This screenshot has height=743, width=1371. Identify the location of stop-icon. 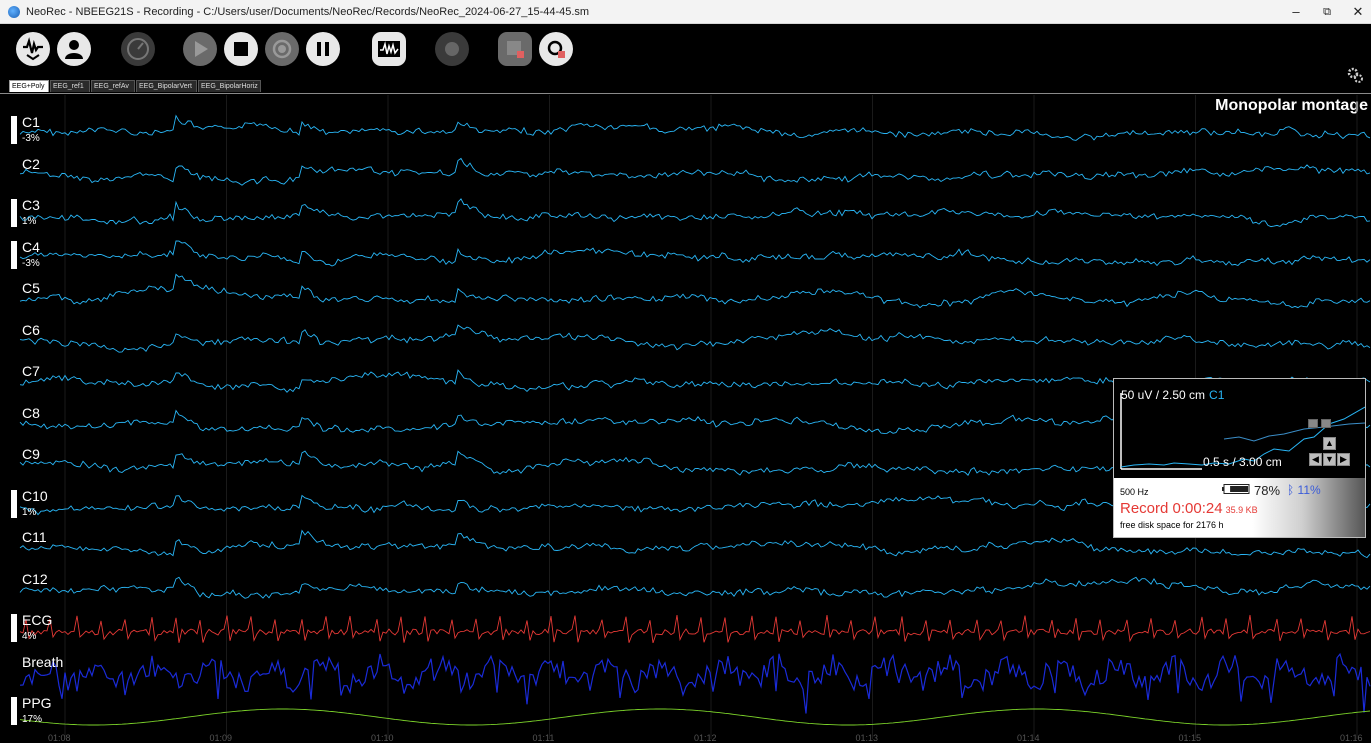
(241, 49).